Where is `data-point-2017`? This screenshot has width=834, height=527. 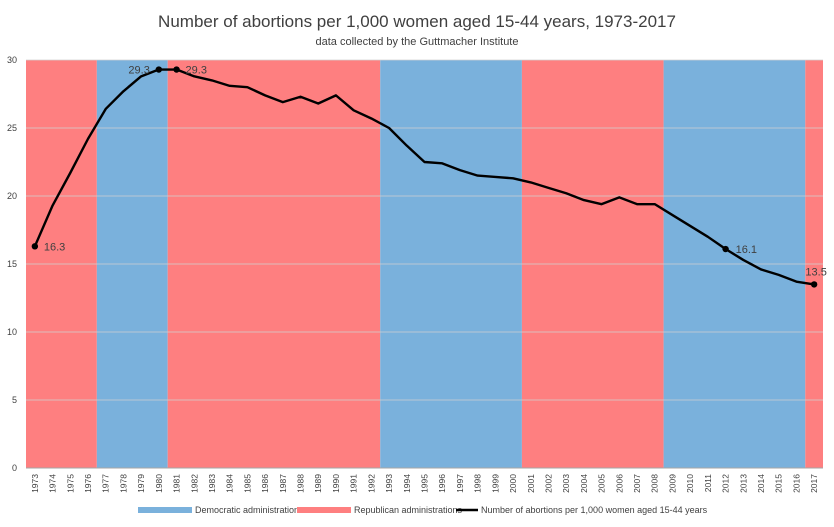
data-point-2017 is located at coordinates (814, 284).